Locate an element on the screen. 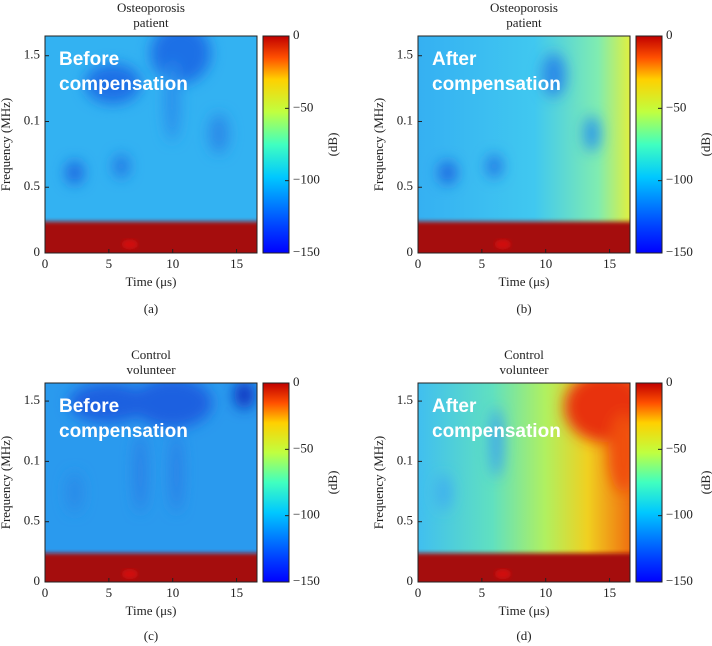  annotation: Before is located at coordinates (89, 406).